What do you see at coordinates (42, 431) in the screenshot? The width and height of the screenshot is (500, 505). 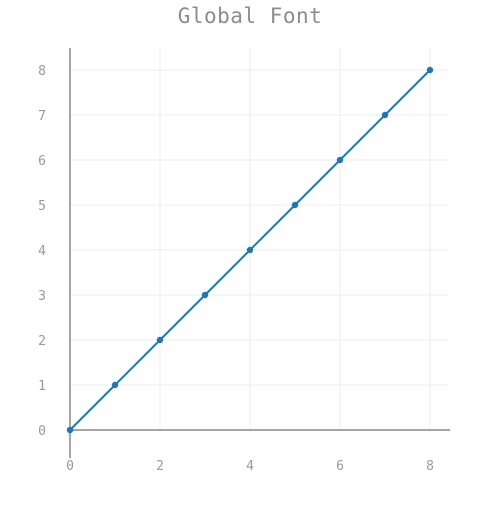 I see `y-tick-label-0: 0` at bounding box center [42, 431].